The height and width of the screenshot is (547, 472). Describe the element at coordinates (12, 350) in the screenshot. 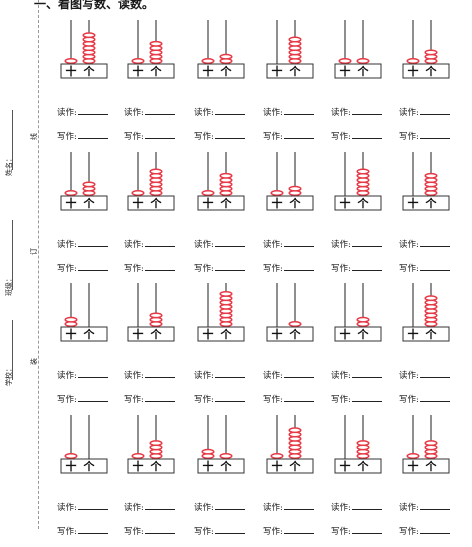

I see `margin-school-blank` at that location.